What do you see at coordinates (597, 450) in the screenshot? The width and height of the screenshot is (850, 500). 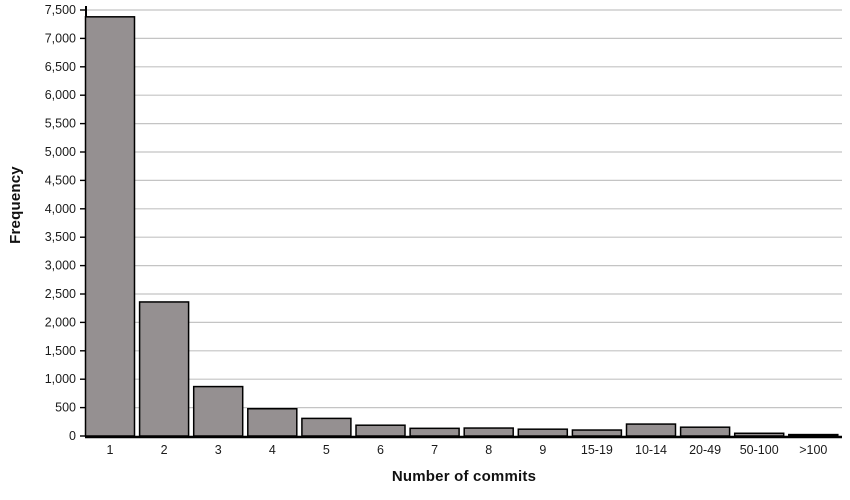 I see `x-tick-label: 15-19` at bounding box center [597, 450].